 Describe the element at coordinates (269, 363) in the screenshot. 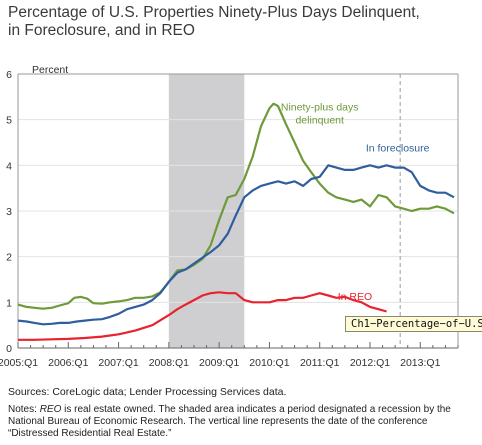

I see `x-tick-label: 2010:Q1` at that location.